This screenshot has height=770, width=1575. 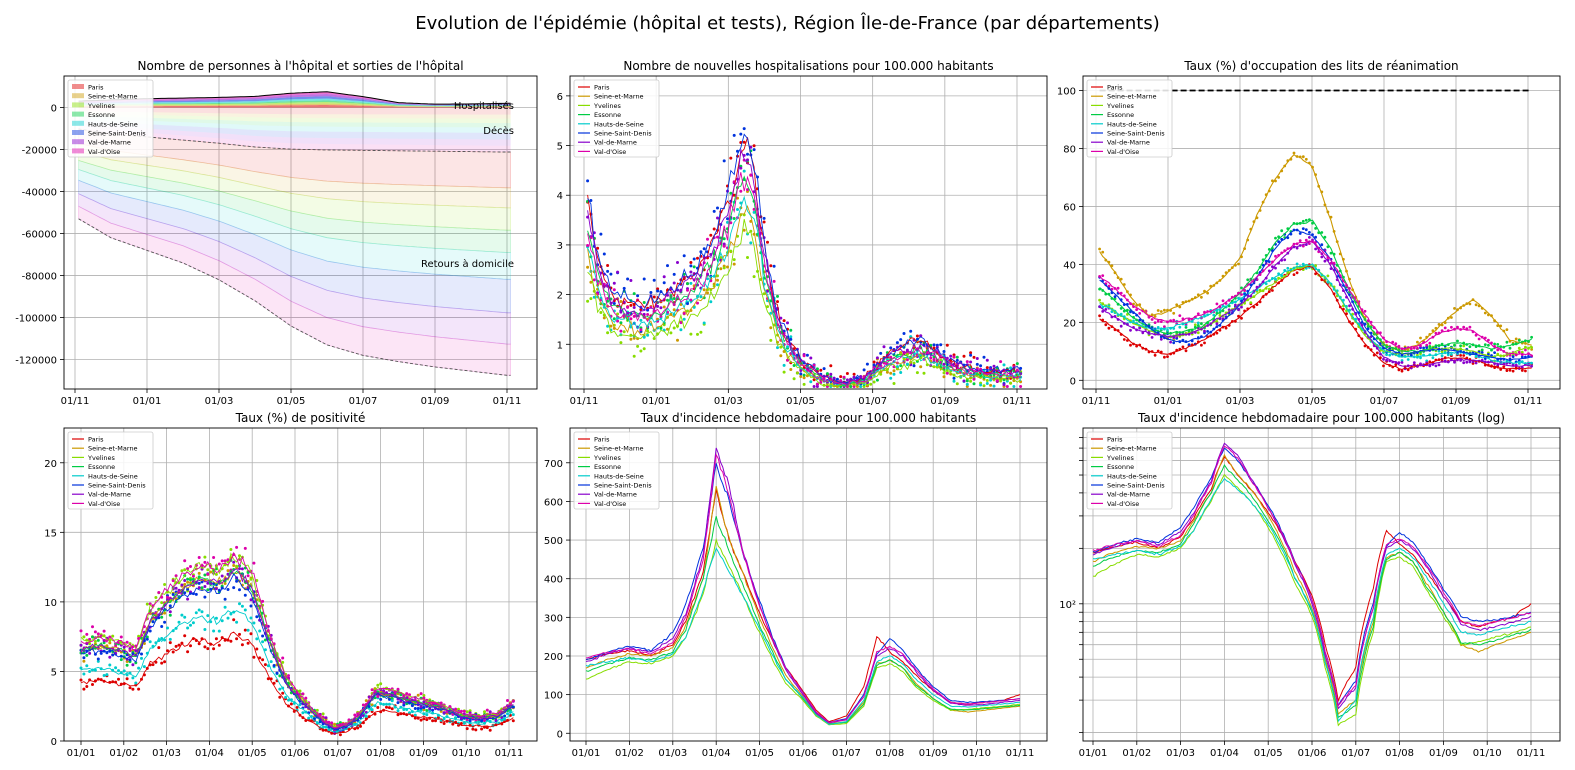 I want to click on x-tick-label: 01/11, so click(x=75, y=401).